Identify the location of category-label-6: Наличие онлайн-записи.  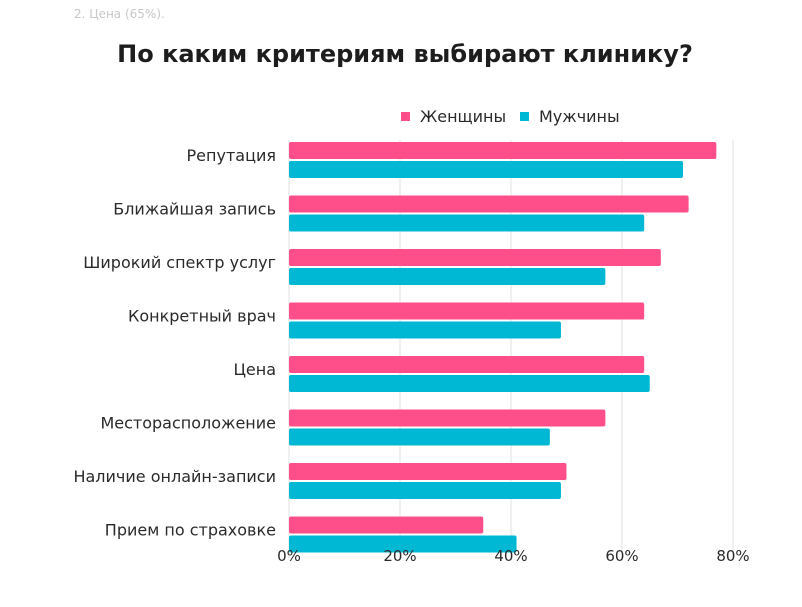
(174, 476).